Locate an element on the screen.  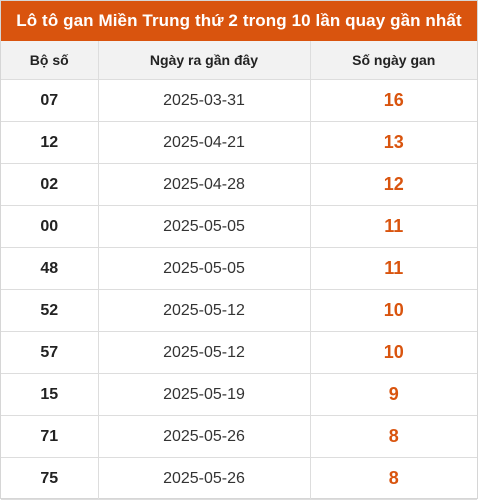
table-row: 15 2025-05-19 9 is located at coordinates (239, 394).